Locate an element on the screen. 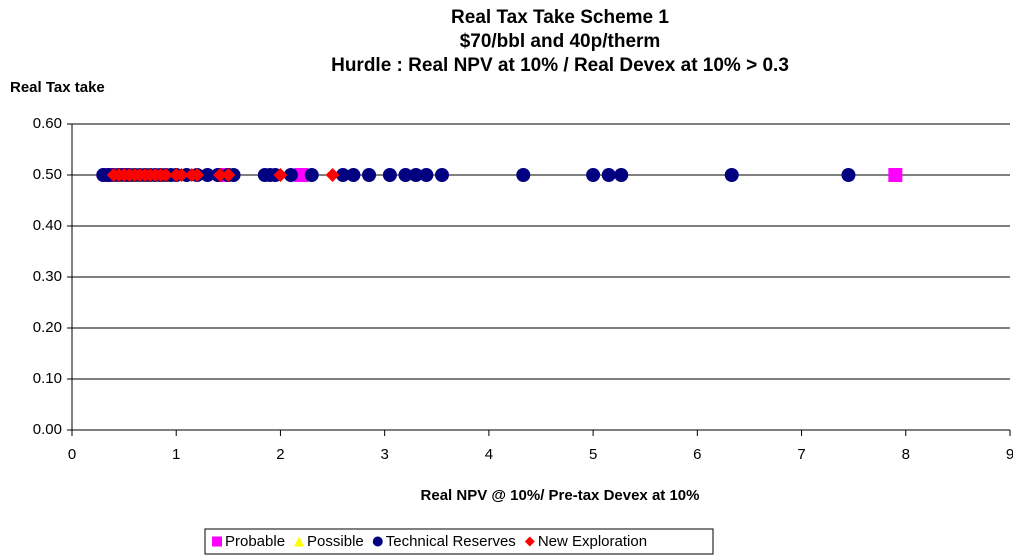 Image resolution: width=1013 pixels, height=558 pixels. legend-label: Possible is located at coordinates (335, 541).